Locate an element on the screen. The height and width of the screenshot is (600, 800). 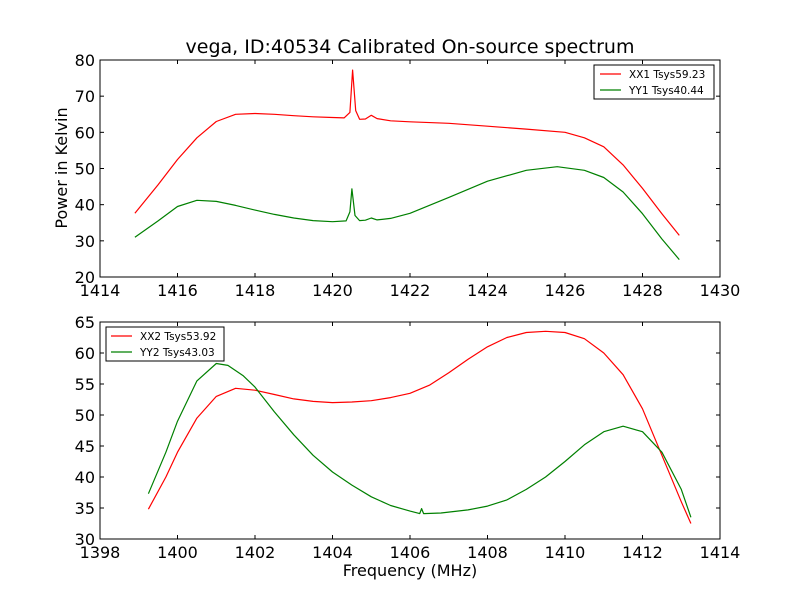
bottom-legend-label-xx2: XX2 Tsys53.92 is located at coordinates (178, 337).